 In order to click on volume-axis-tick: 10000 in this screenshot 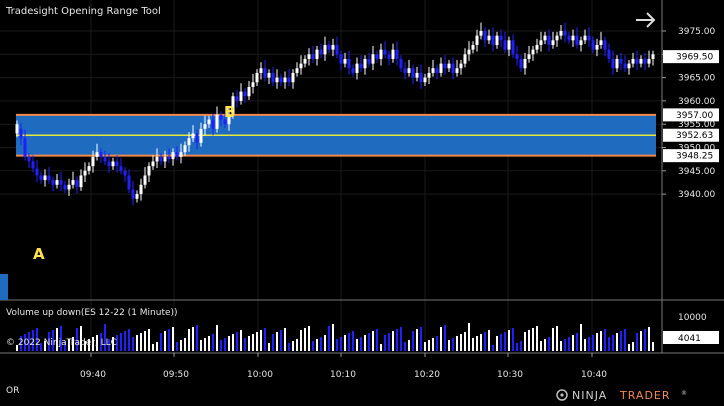, I will do `click(692, 318)`.